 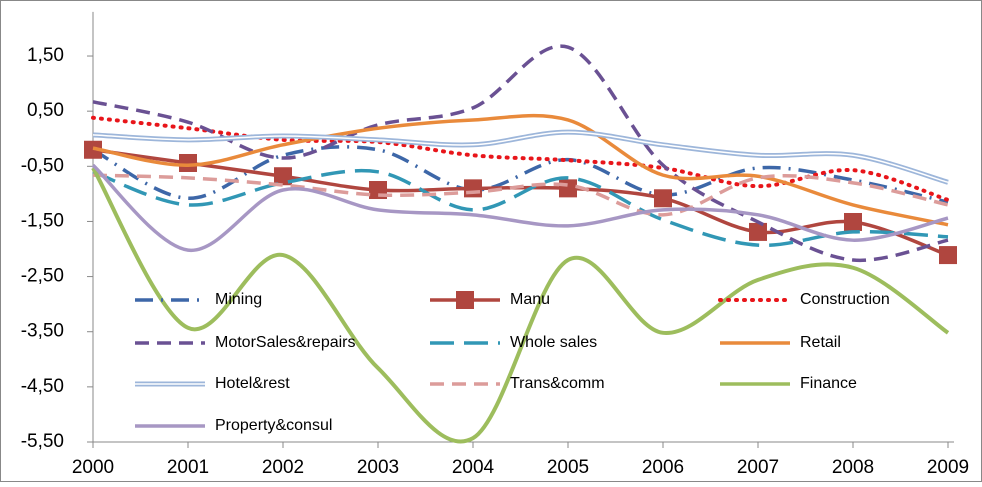 What do you see at coordinates (252, 383) in the screenshot?
I see `legend-label: Hotel&rest` at bounding box center [252, 383].